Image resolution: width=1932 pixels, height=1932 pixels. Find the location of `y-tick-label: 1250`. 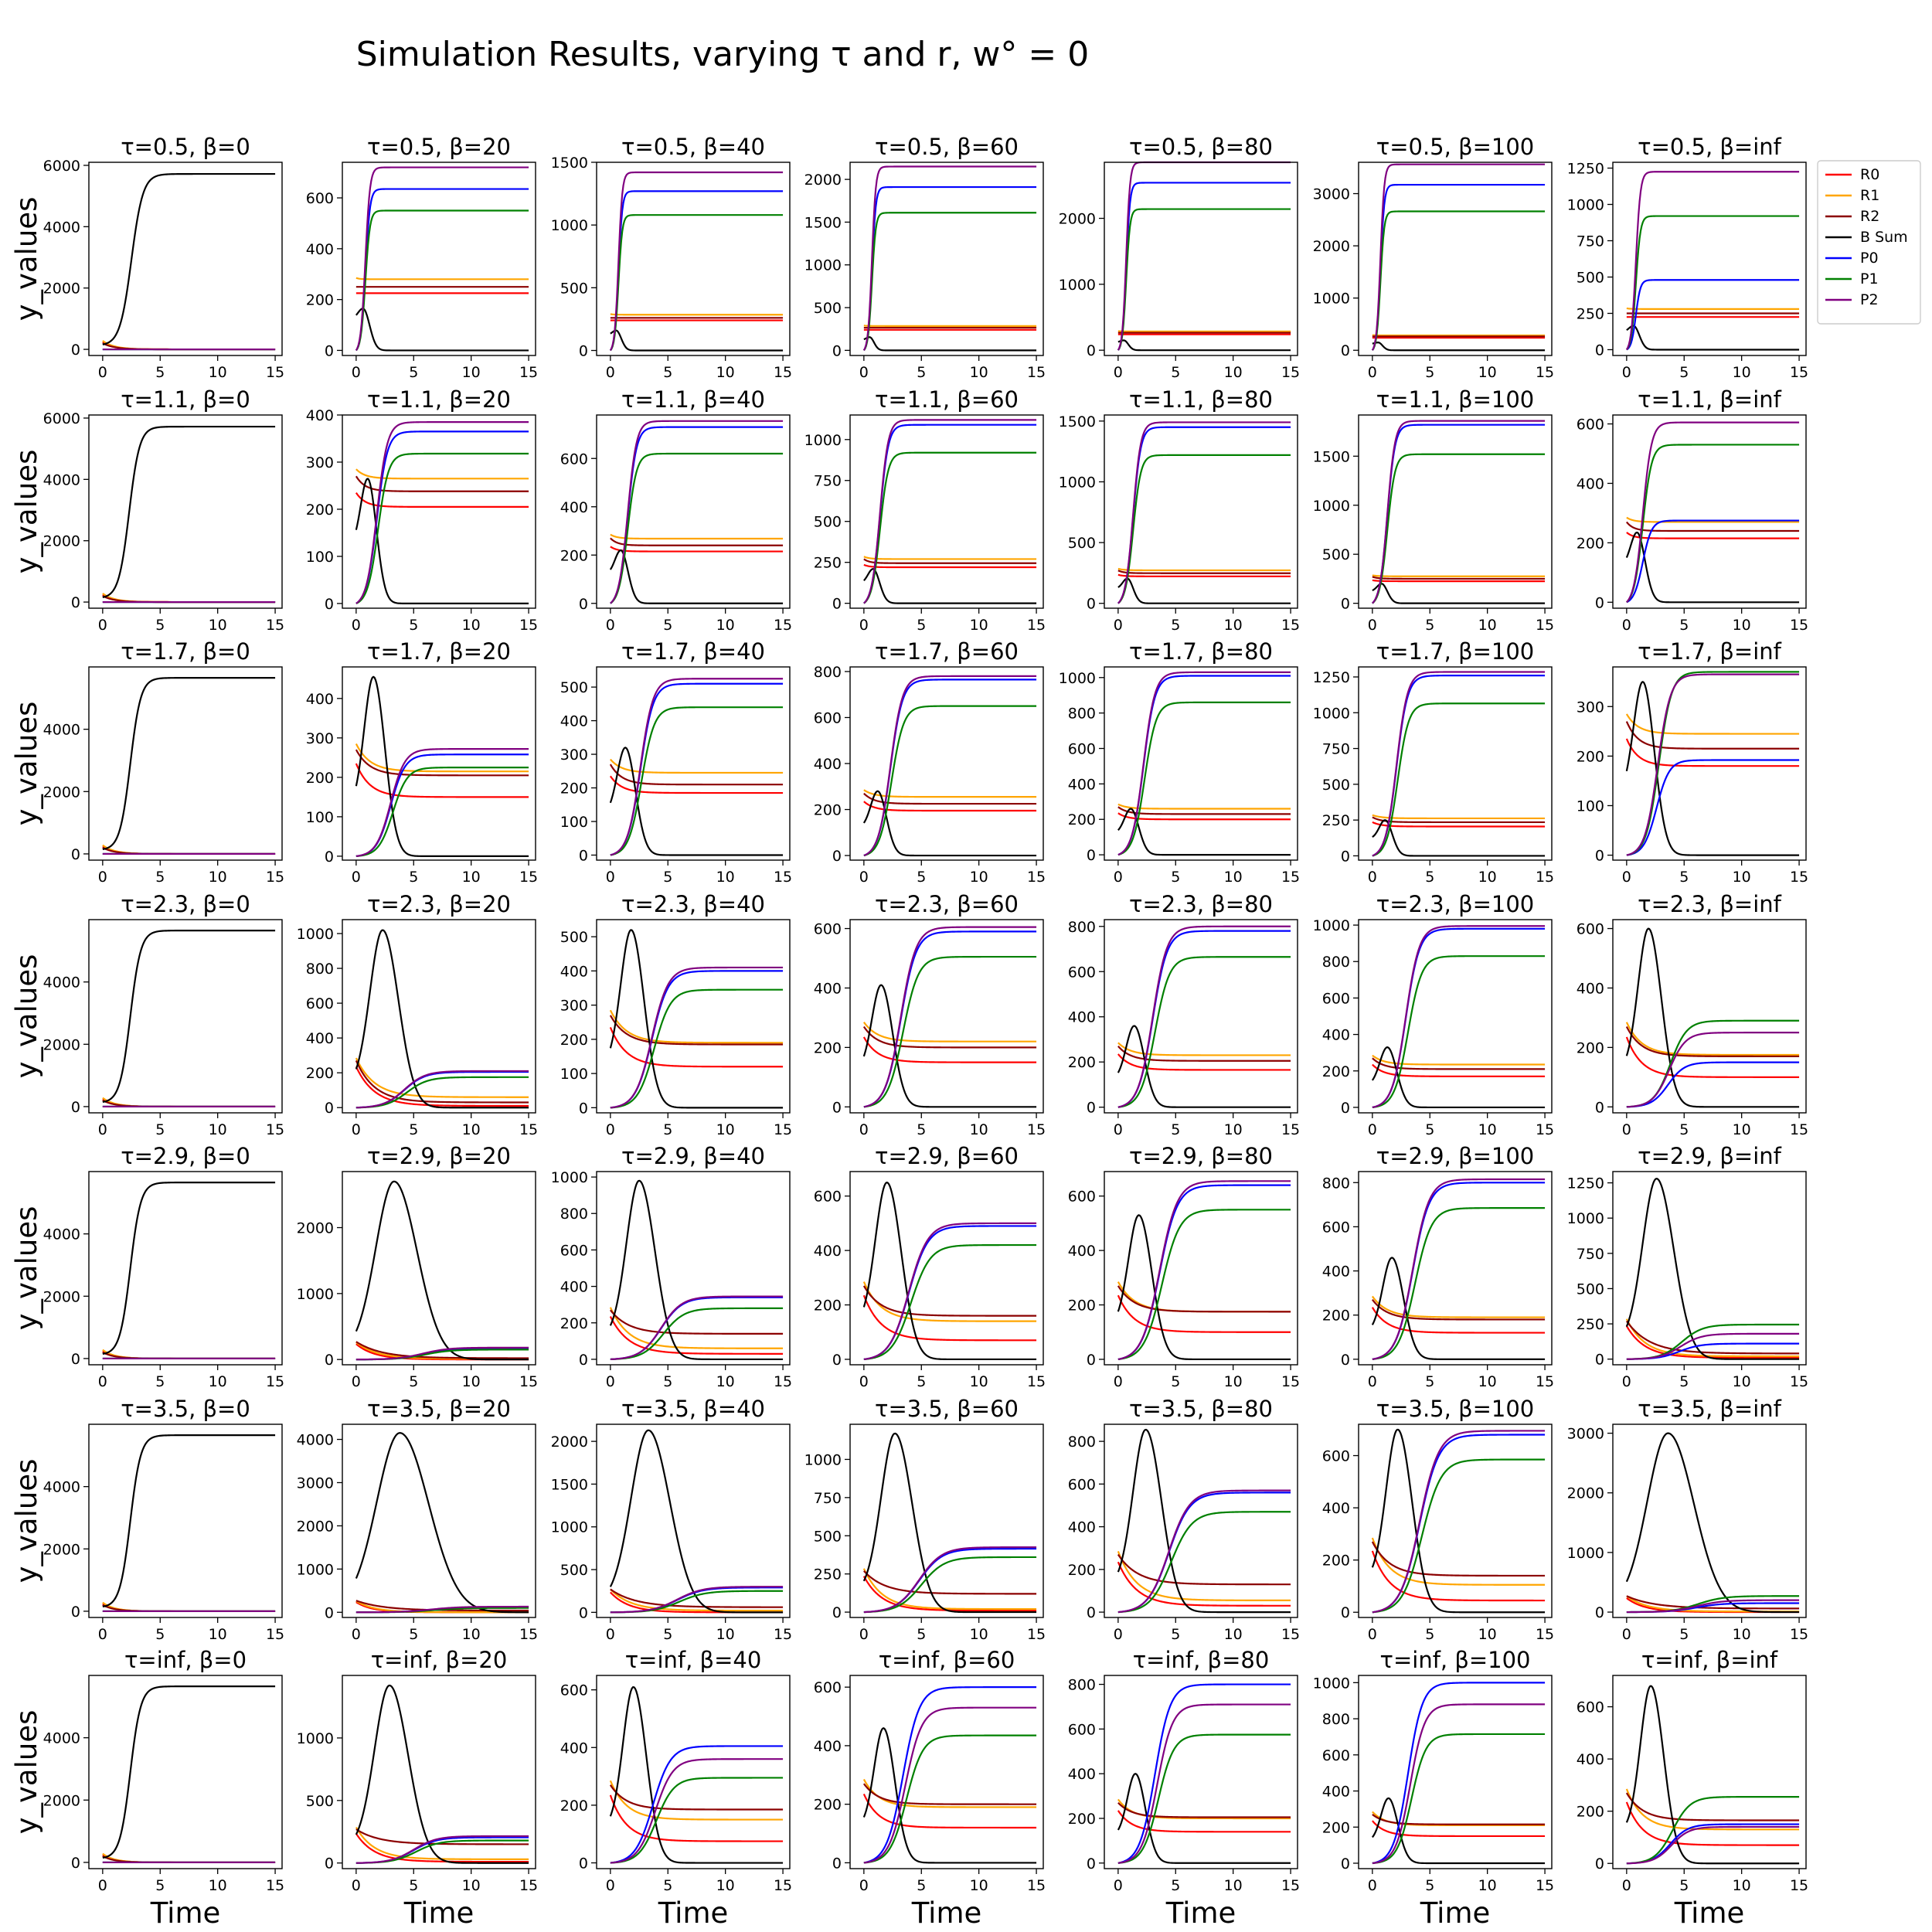

y-tick-label: 1250 is located at coordinates (1586, 169).